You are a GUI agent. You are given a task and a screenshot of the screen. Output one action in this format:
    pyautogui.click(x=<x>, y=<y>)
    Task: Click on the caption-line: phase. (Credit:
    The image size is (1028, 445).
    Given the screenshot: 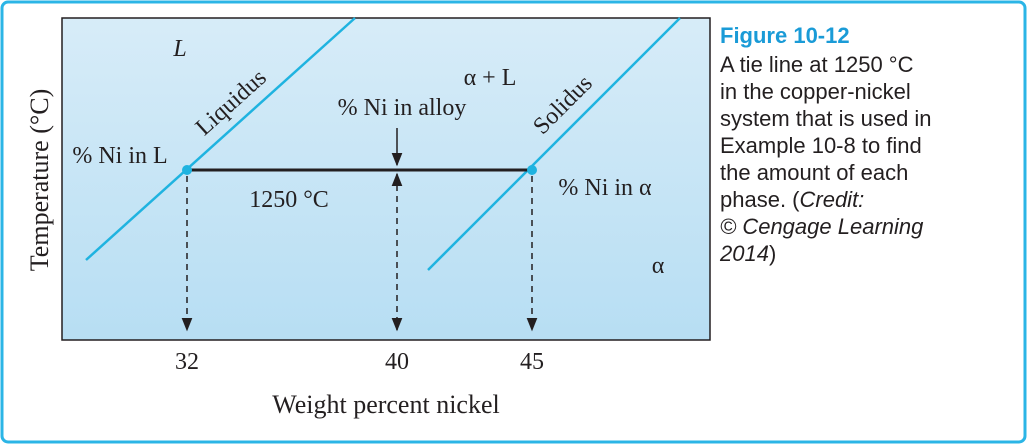 What is the action you would take?
    pyautogui.click(x=792, y=199)
    